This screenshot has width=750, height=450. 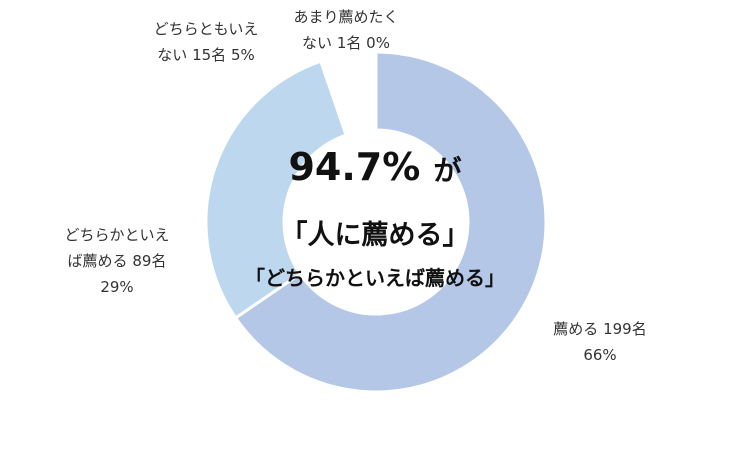 I want to click on category-label: あまり薦めたくない, so click(x=346, y=30).